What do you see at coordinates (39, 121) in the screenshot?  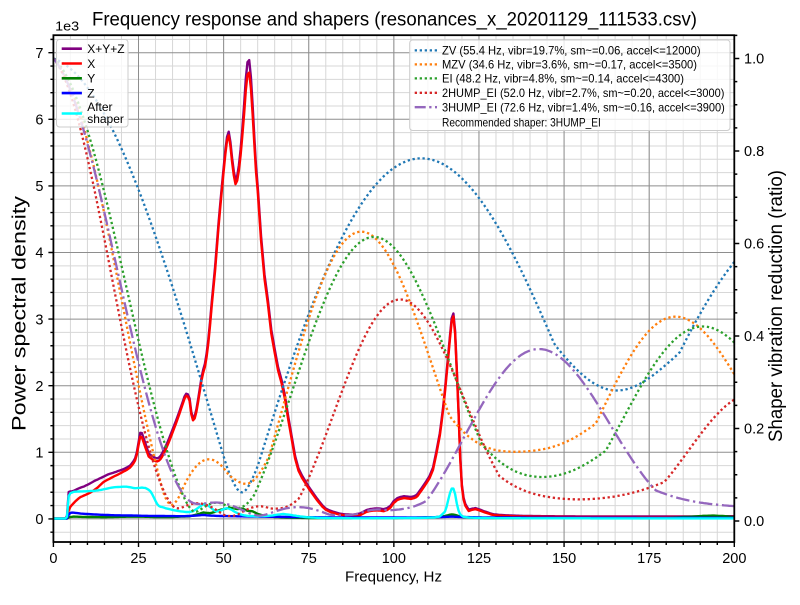 I see `svg-text: 6` at bounding box center [39, 121].